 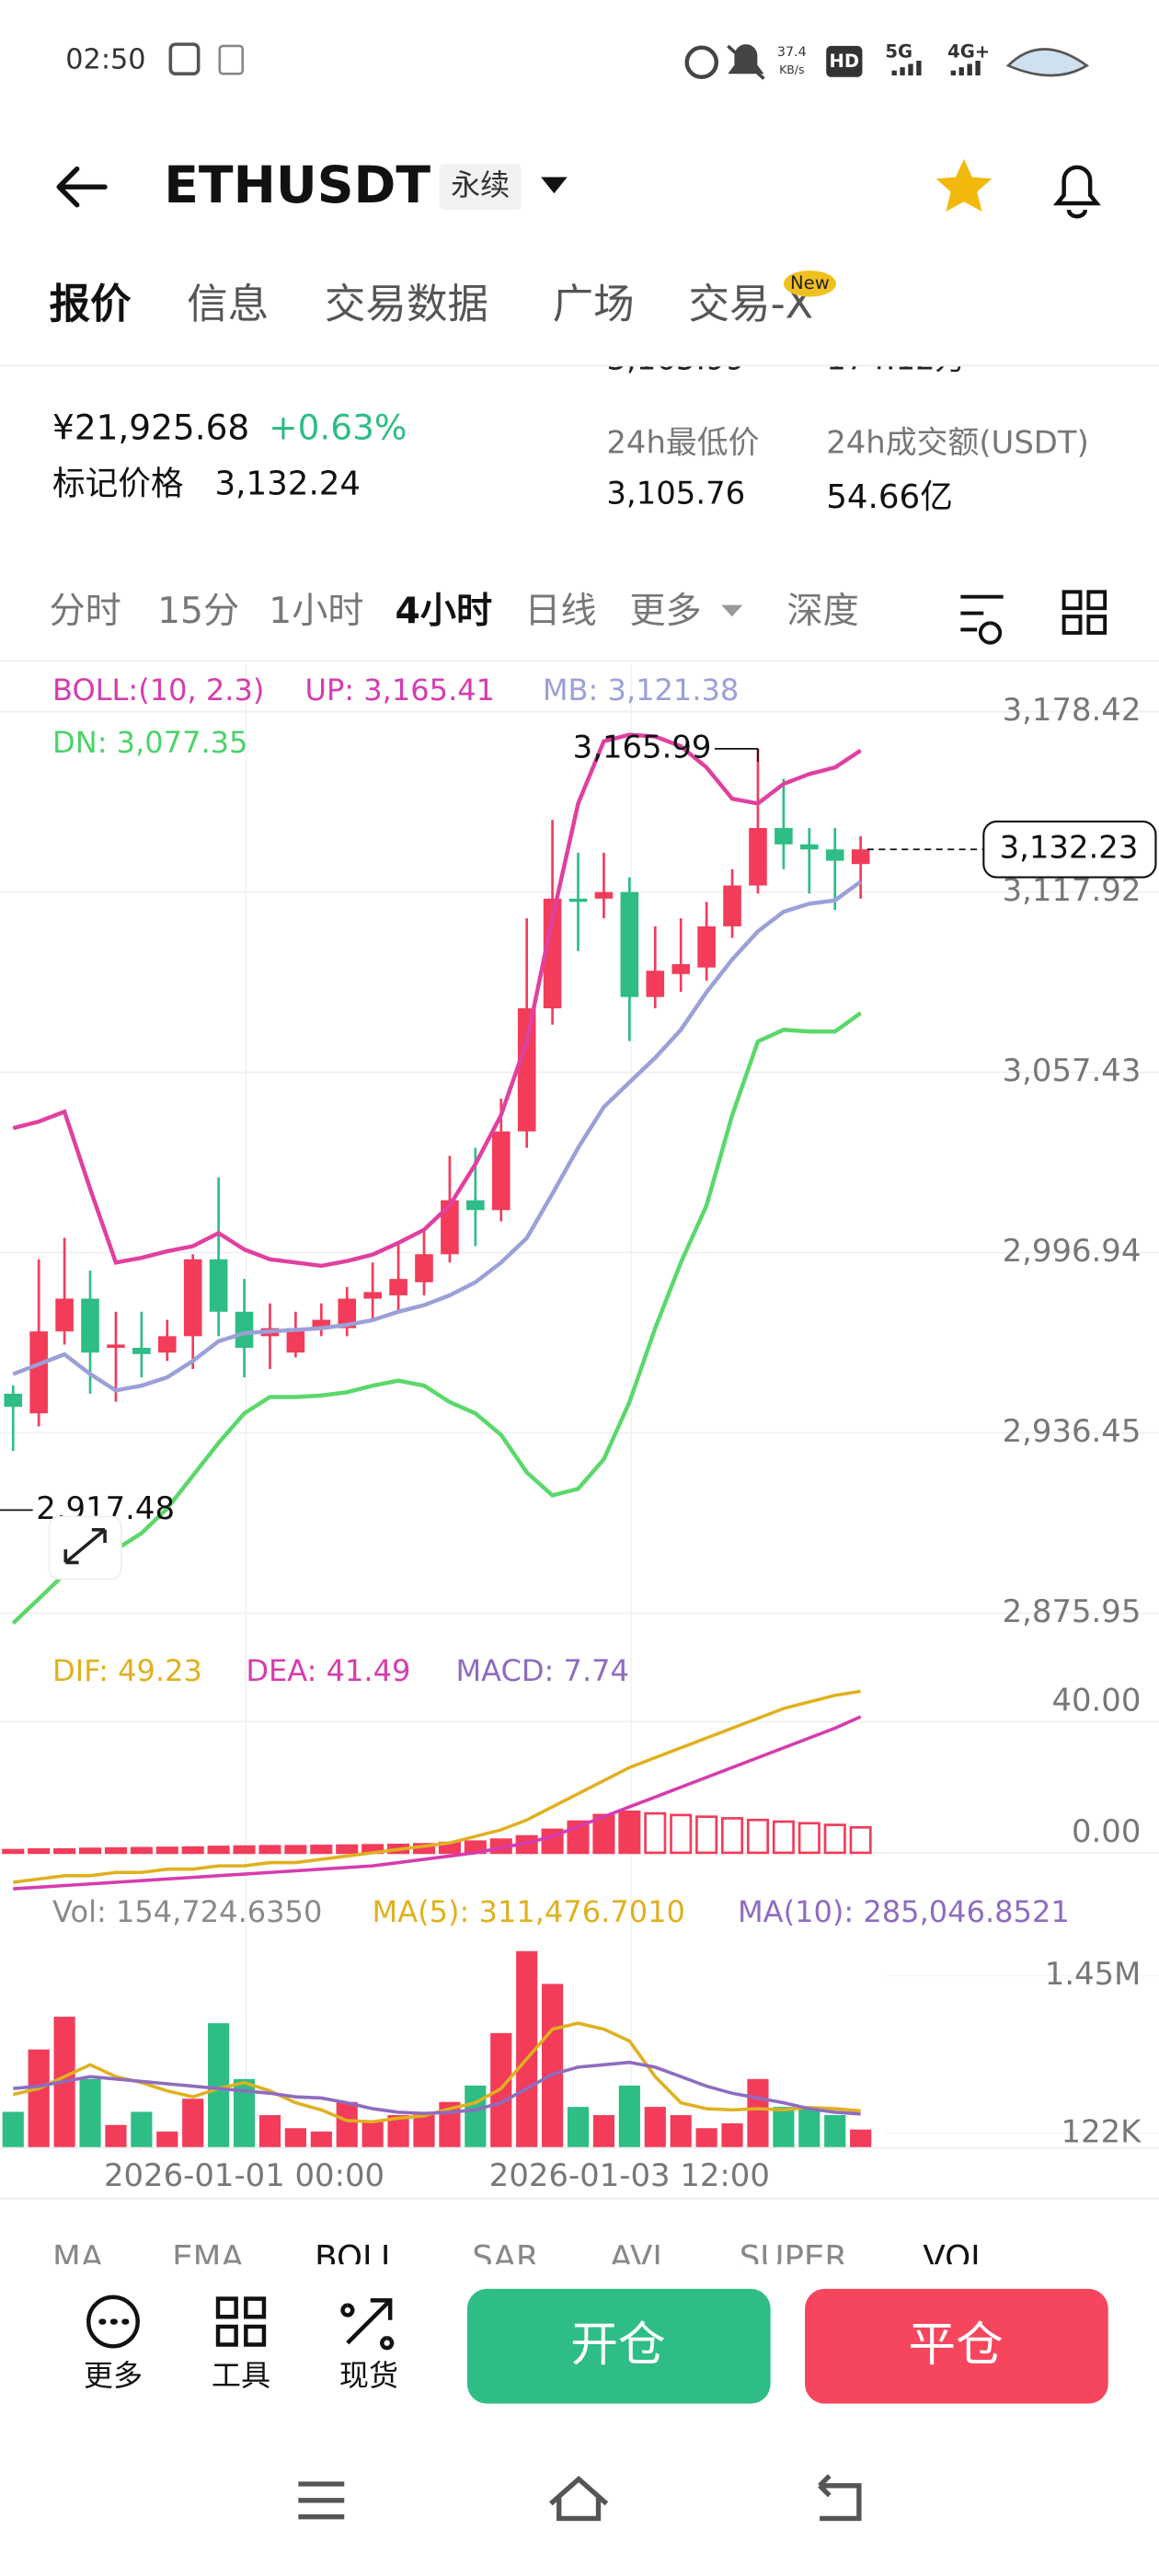 I want to click on open-button, so click(x=618, y=2346).